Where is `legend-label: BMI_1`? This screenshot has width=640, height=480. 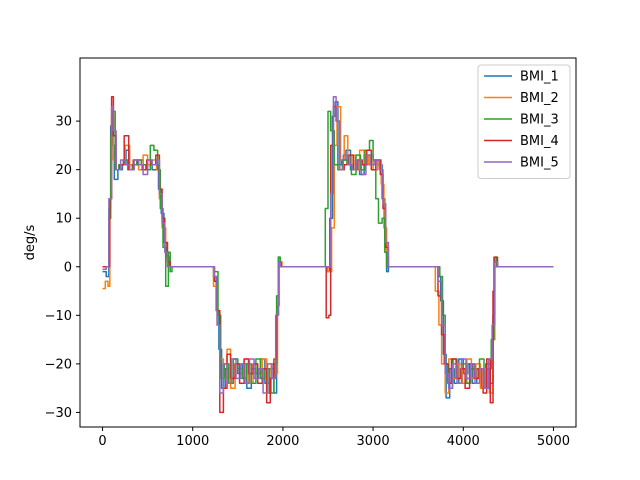 legend-label: BMI_1 is located at coordinates (539, 77).